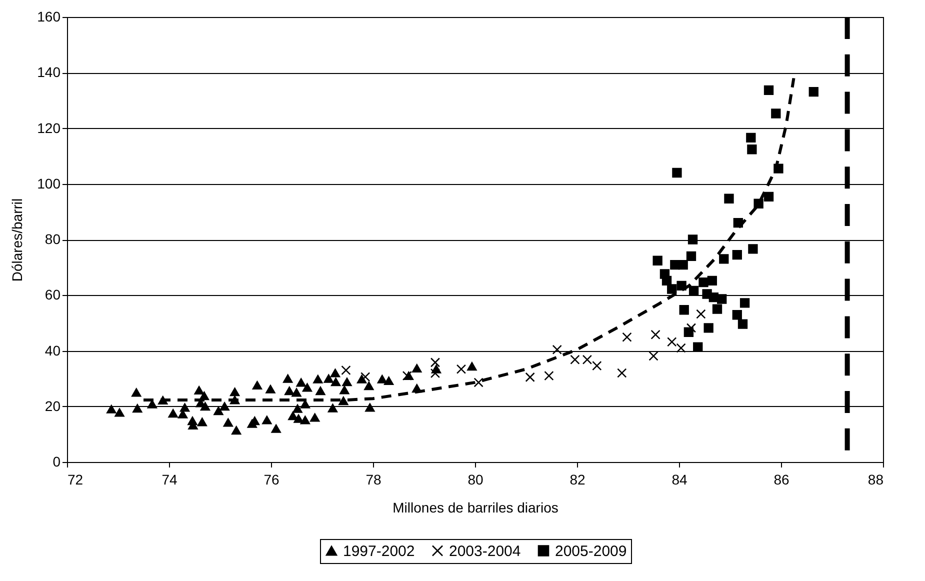  What do you see at coordinates (876, 480) in the screenshot?
I see `x-tick-label: 88` at bounding box center [876, 480].